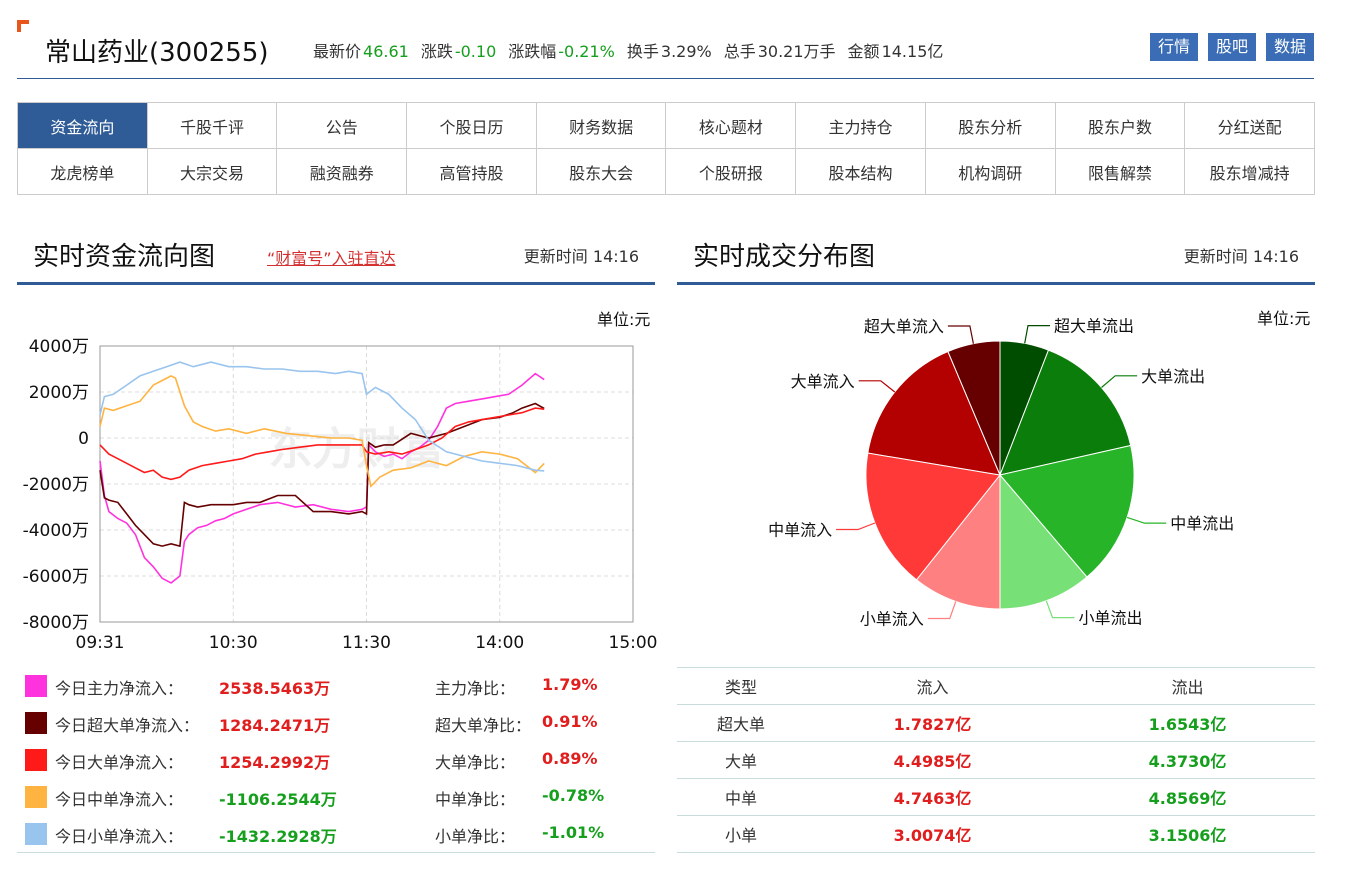  What do you see at coordinates (59, 347) in the screenshot?
I see `y-tick-label: 4000万` at bounding box center [59, 347].